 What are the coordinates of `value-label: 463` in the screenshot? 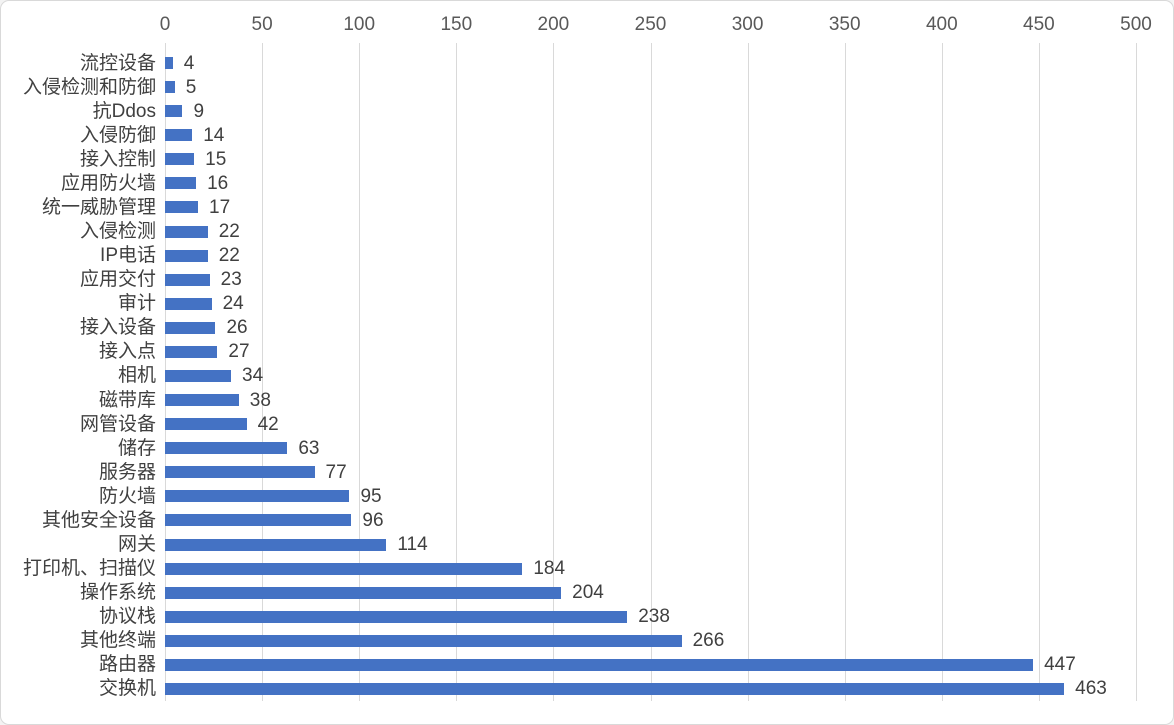 It's located at (1091, 689).